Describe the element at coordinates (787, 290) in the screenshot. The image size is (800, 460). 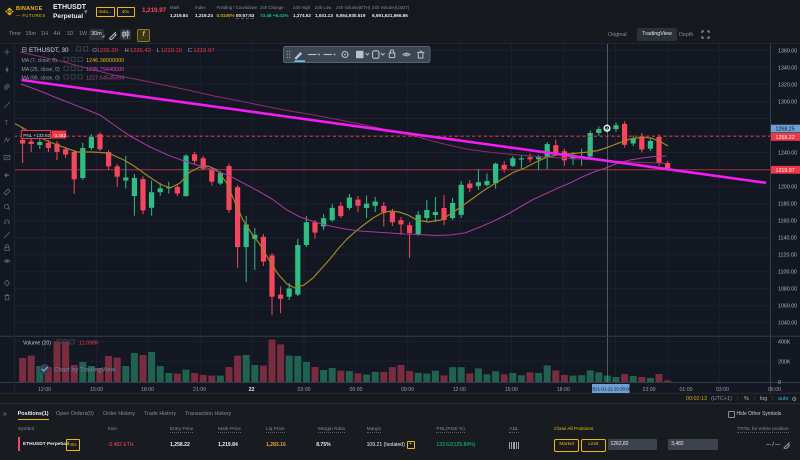
I see `svg-text: 1080.00` at that location.